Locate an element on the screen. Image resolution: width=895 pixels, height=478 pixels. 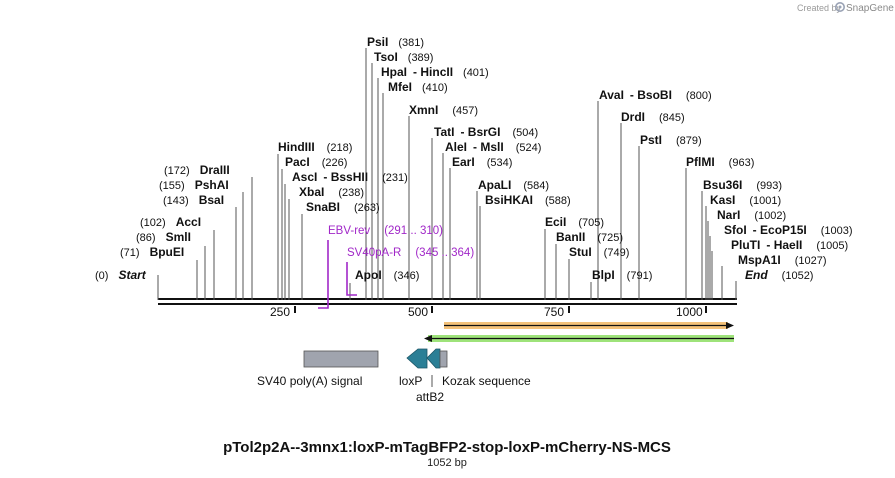
site-banii: BanII (725) is located at coordinates (589, 237).